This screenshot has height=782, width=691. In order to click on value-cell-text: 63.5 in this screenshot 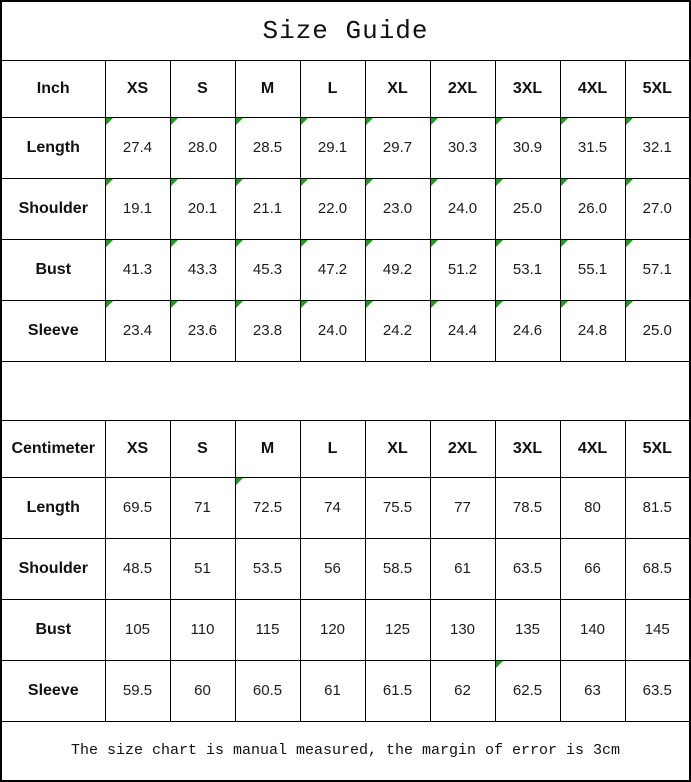, I will do `click(657, 690)`.